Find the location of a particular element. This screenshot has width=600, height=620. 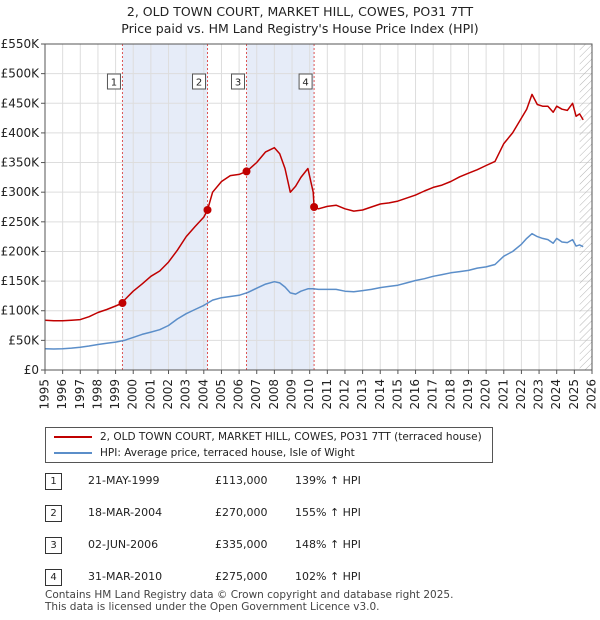

transaction-marker-label: 4 is located at coordinates (305, 83).